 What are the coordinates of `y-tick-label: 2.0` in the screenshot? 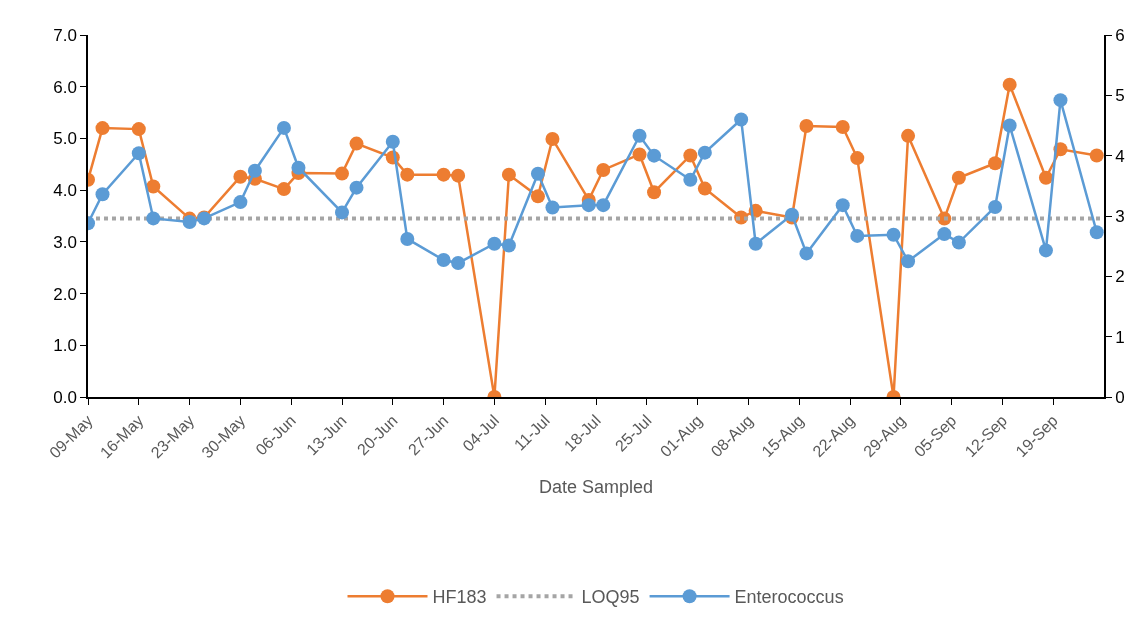 It's located at (65, 294).